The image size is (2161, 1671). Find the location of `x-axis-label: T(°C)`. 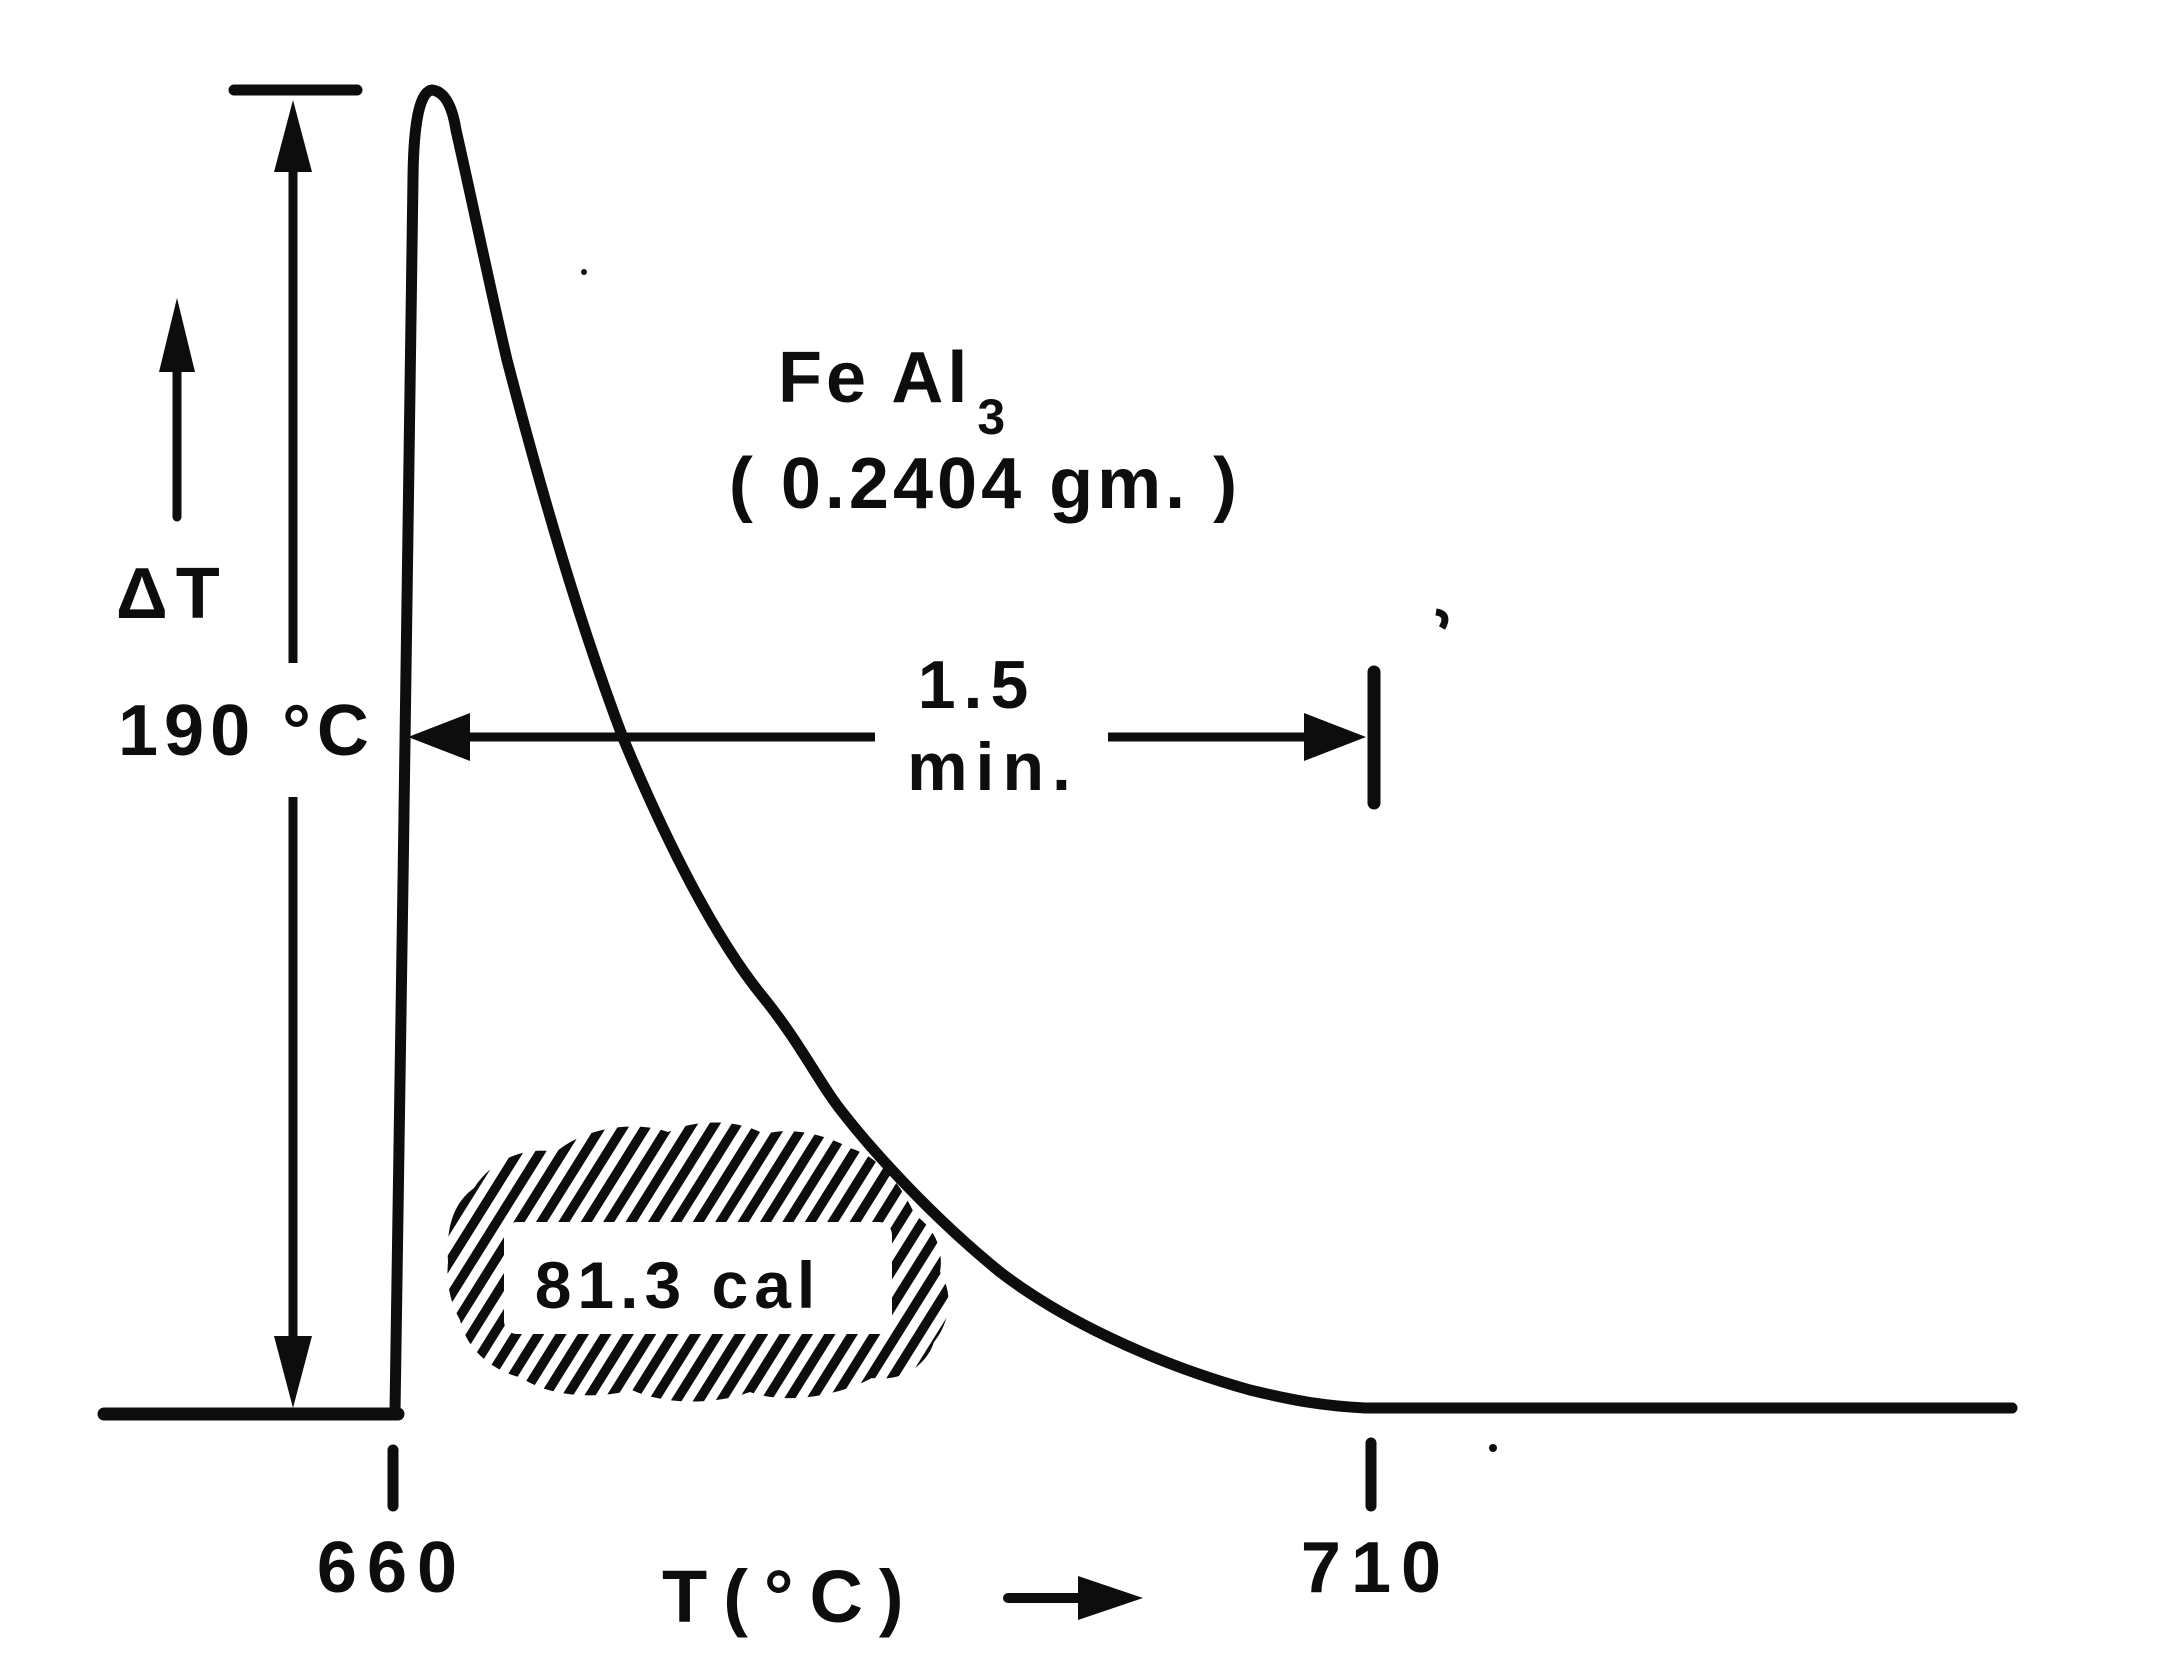

x-axis-label: T(°C) is located at coordinates (791, 1596).